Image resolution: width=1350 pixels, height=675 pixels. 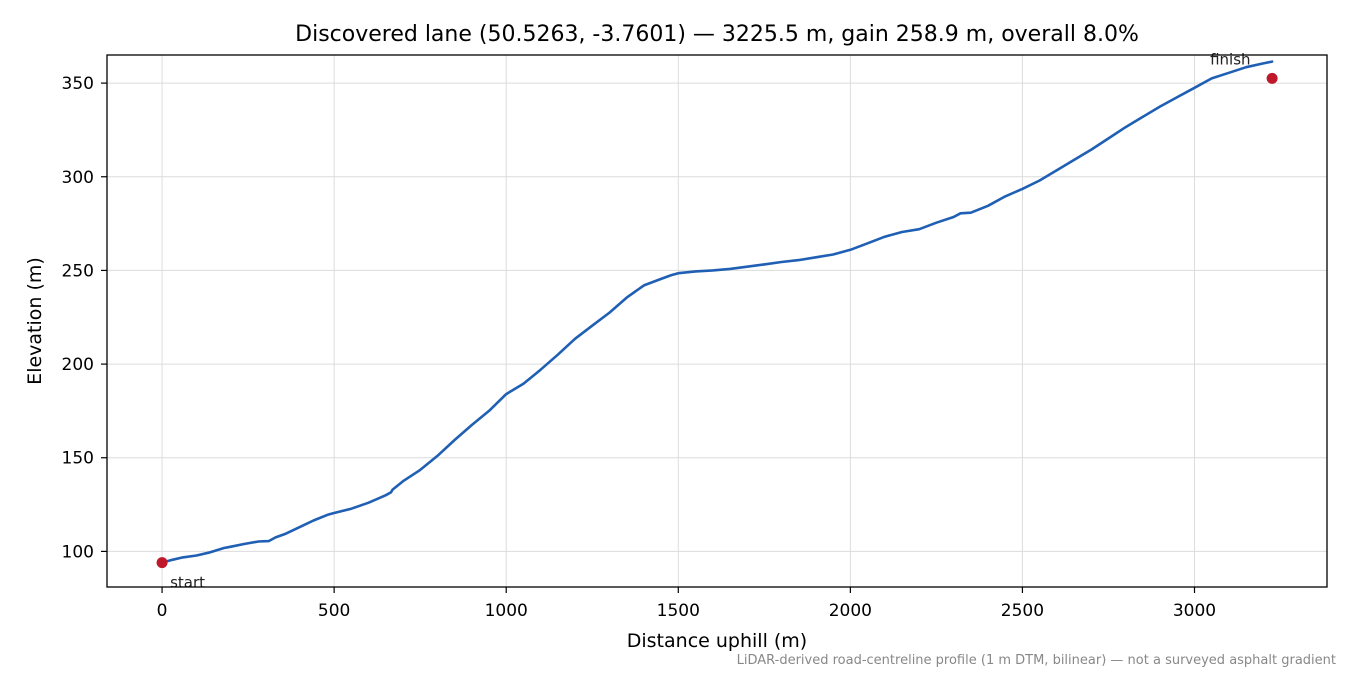 I want to click on start-marker, so click(x=162, y=563).